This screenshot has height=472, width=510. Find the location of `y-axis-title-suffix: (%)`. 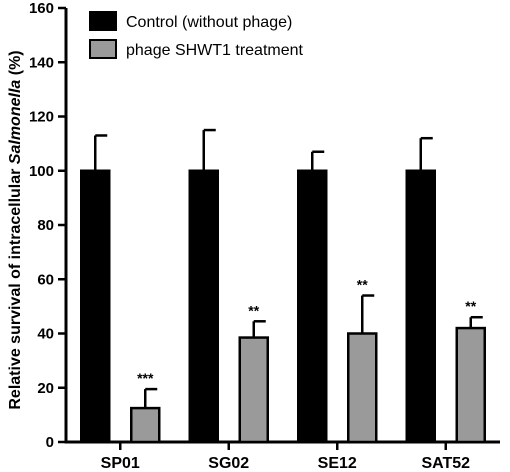

y-axis-title-suffix: (%) is located at coordinates (15, 64).